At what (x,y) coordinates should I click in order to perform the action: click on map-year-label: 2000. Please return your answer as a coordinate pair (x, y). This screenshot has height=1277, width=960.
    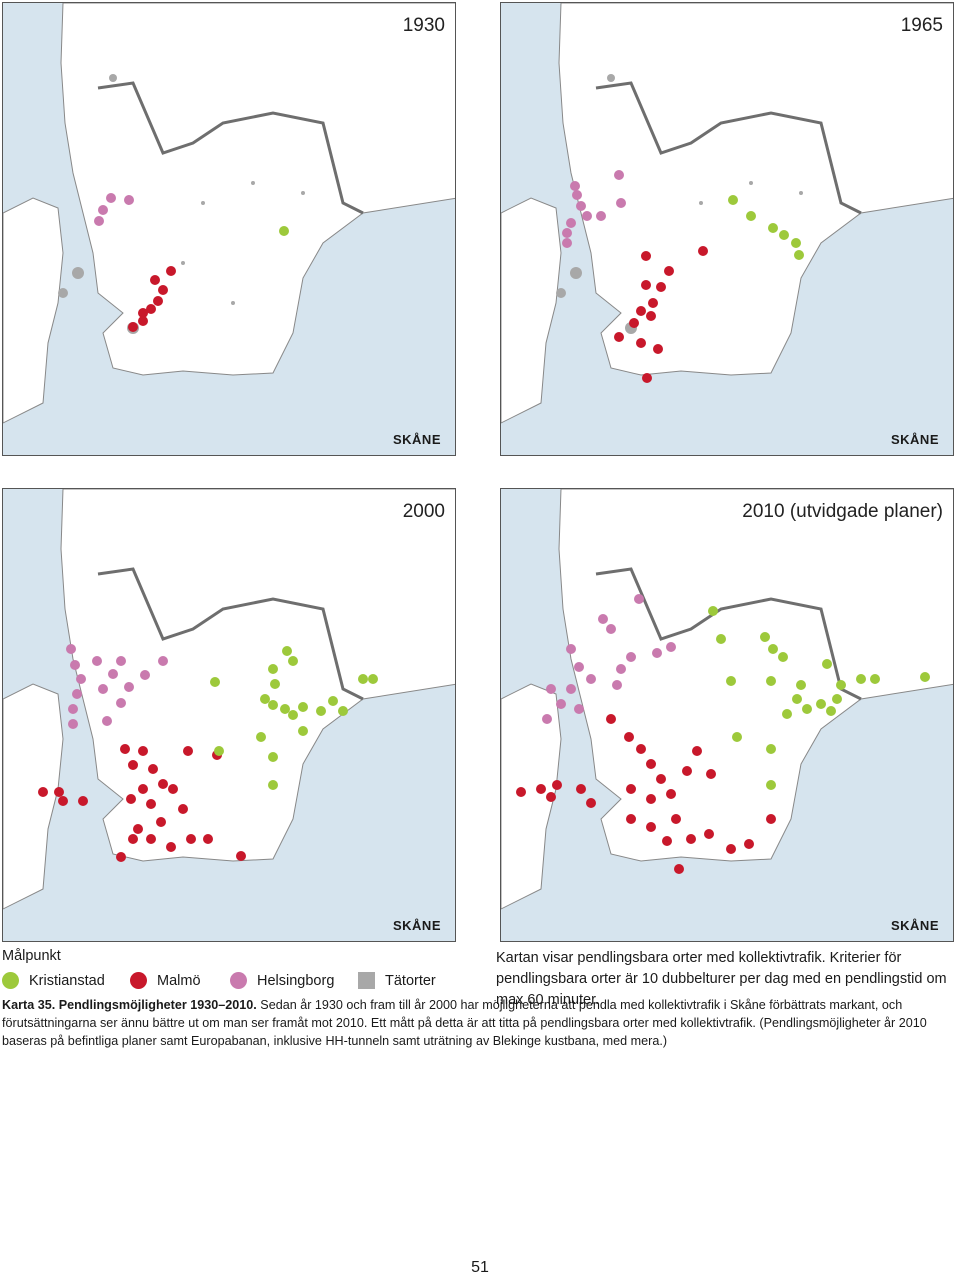
    Looking at the image, I should click on (423, 511).